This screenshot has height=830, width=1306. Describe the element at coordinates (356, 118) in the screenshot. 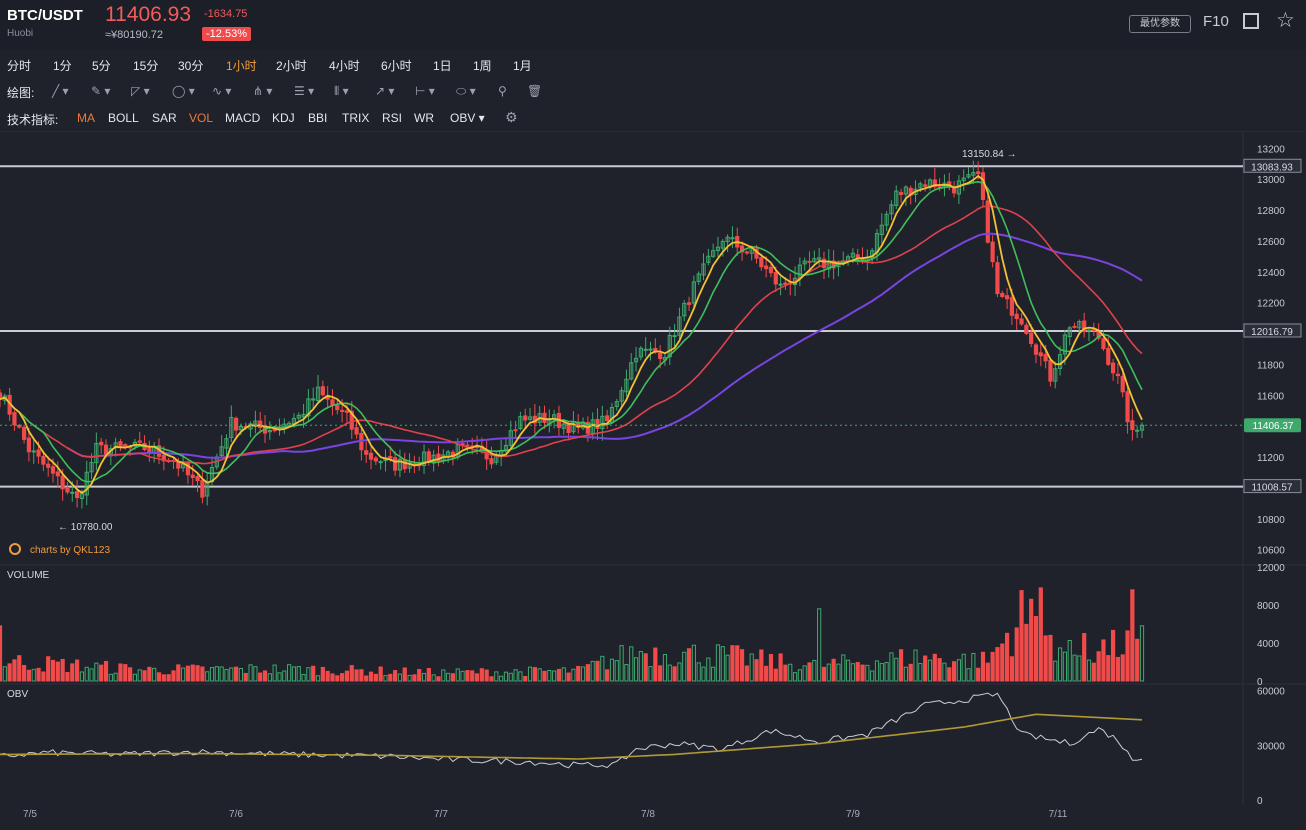

I see `indicator-trix: TRIX` at that location.